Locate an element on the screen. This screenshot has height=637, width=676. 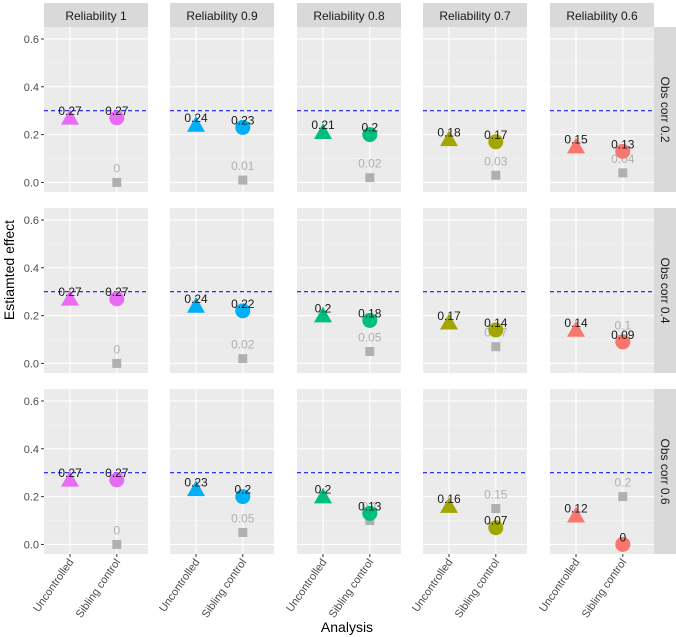
uncontrolled-data-label: 0.18 is located at coordinates (449, 132).